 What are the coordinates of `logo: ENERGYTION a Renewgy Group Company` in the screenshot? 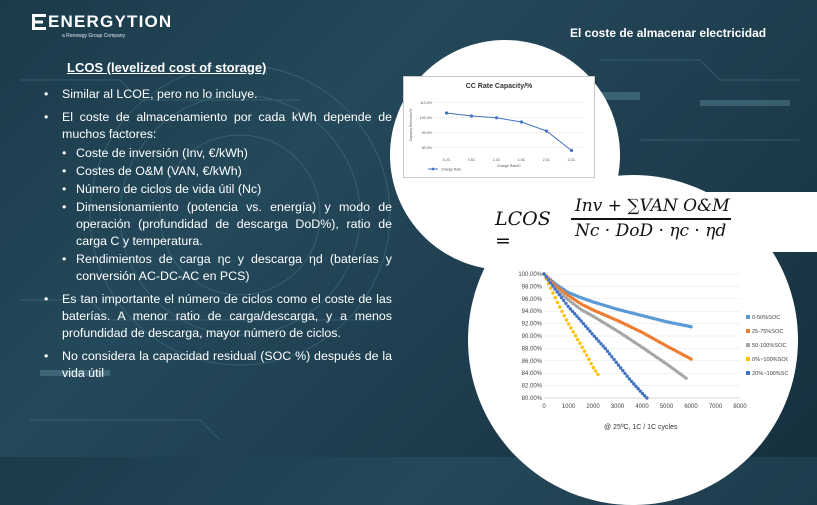 It's located at (102, 25).